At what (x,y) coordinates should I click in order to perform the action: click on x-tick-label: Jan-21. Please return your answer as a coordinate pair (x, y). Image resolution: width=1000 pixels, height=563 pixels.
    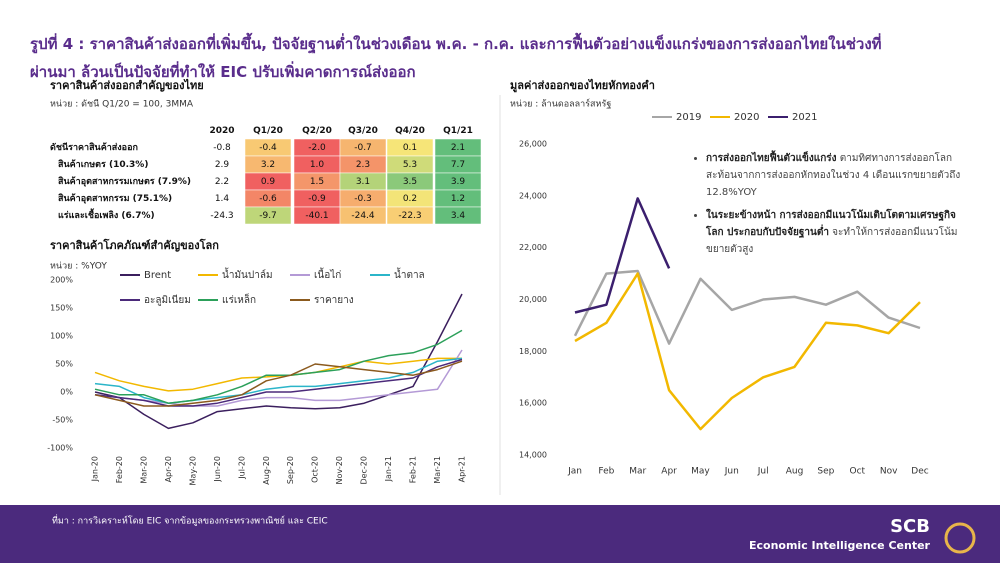
    Looking at the image, I should click on (388, 469).